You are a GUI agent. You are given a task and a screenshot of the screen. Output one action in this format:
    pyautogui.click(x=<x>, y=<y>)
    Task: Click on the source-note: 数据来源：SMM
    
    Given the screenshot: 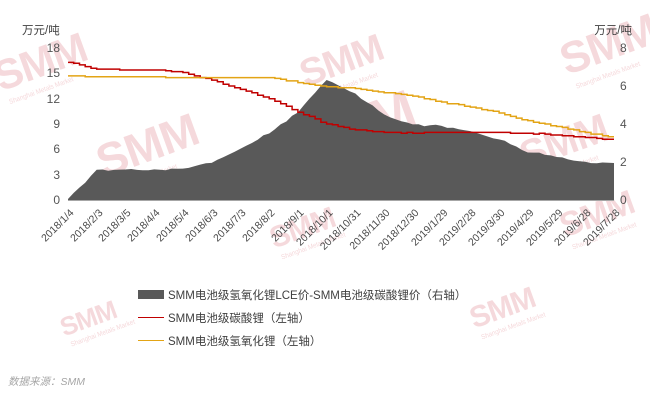 What is the action you would take?
    pyautogui.click(x=46, y=382)
    